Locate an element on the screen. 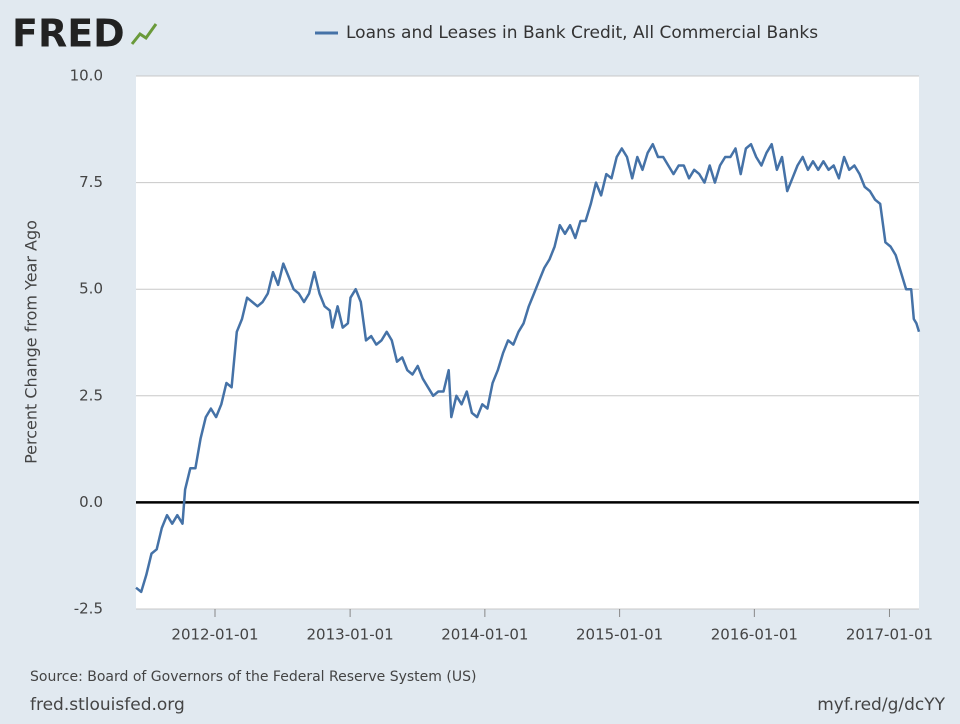 Image resolution: width=960 pixels, height=724 pixels. y-tick-label: -2.5 is located at coordinates (88, 609).